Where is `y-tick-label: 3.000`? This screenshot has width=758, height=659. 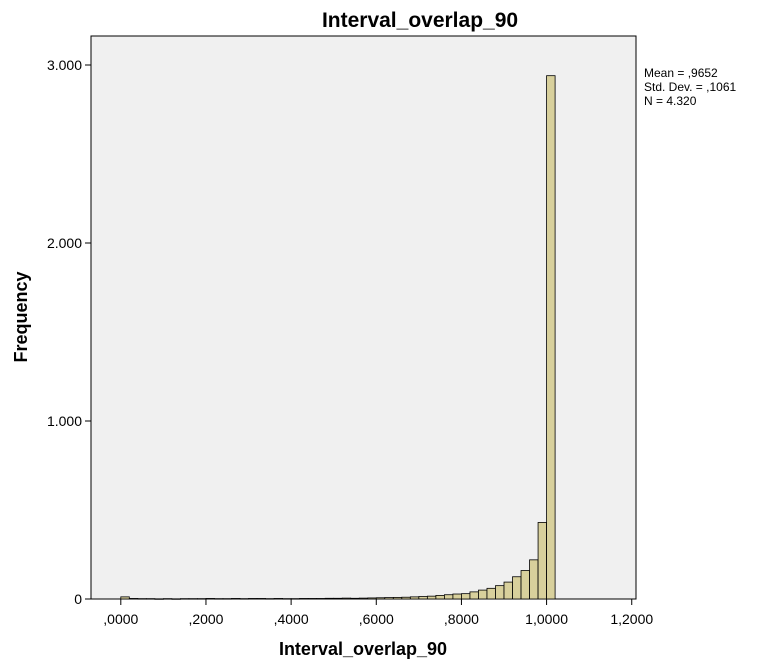
y-tick-label: 3.000 is located at coordinates (64, 65).